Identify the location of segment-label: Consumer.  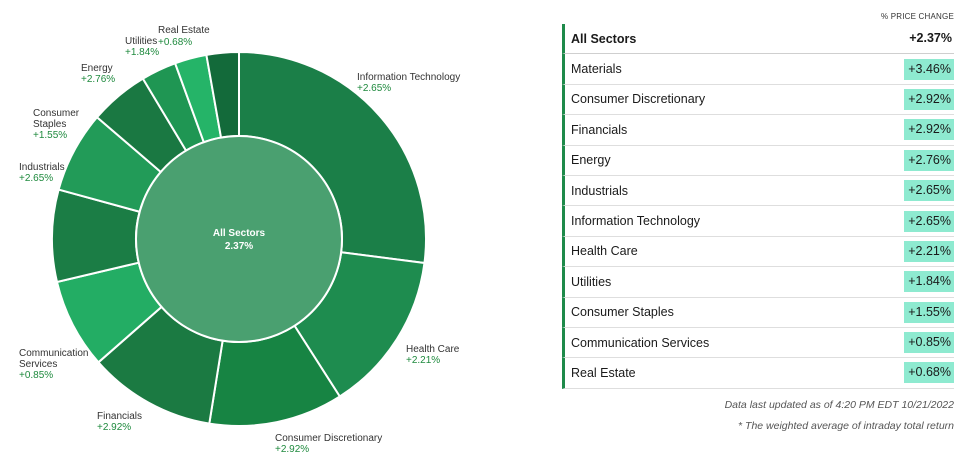
(56, 113).